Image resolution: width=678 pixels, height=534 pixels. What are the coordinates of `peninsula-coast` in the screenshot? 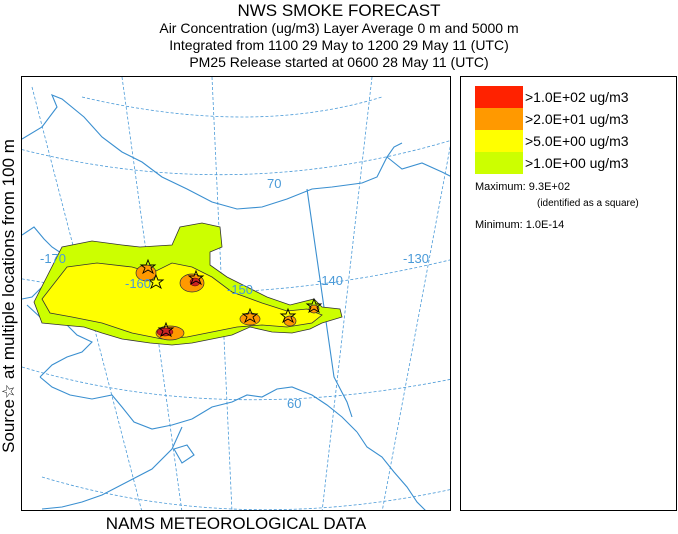 It's located at (112, 468).